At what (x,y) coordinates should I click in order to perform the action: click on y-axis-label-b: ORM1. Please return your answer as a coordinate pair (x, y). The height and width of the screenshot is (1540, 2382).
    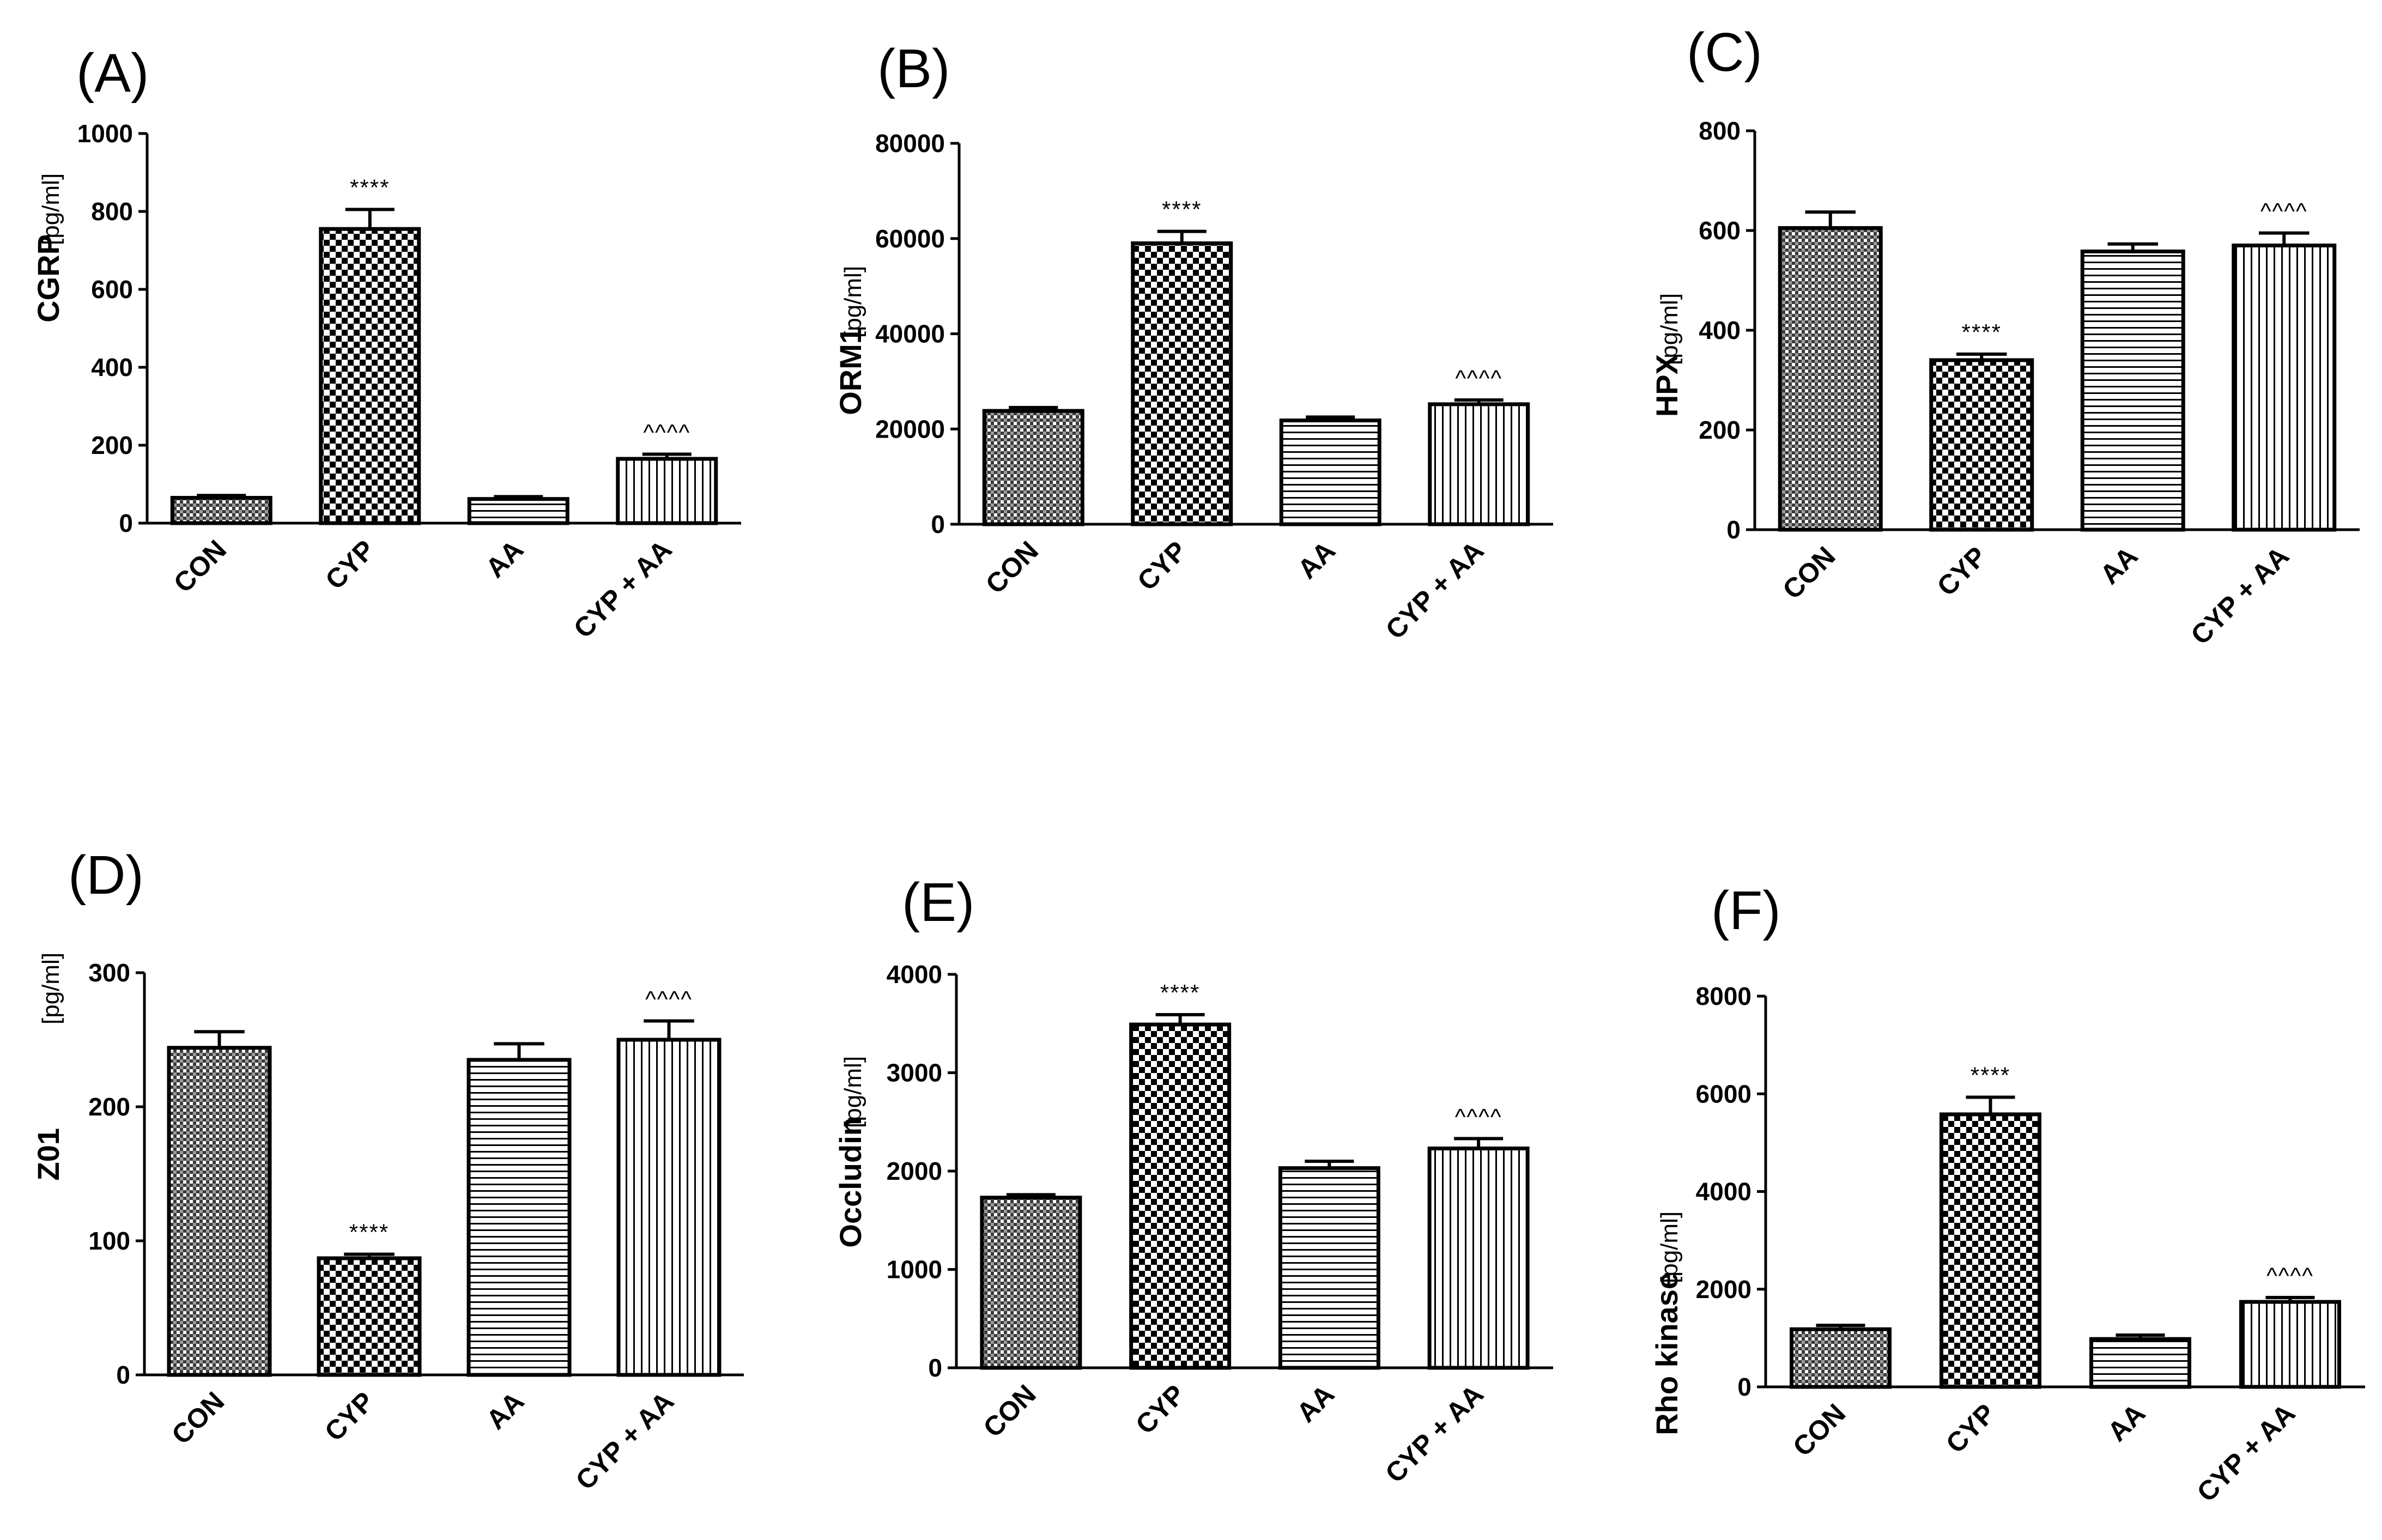
    Looking at the image, I should click on (851, 371).